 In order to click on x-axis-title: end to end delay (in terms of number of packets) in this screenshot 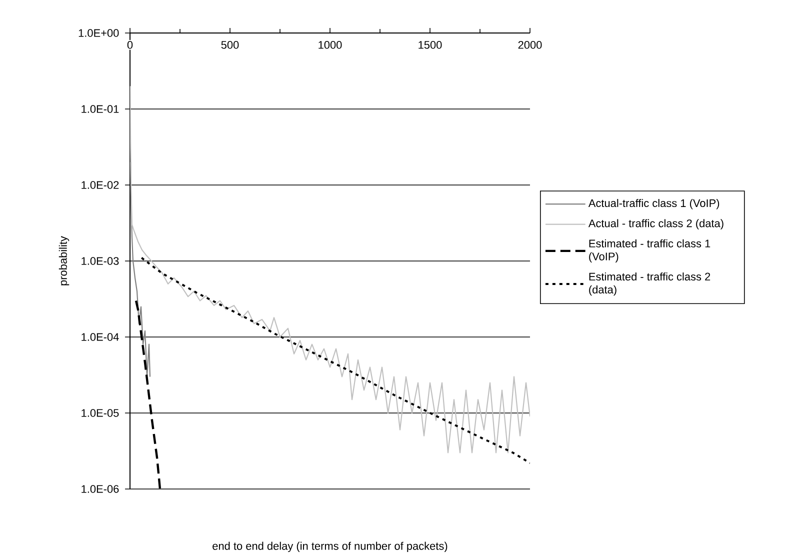, I will do `click(330, 547)`.